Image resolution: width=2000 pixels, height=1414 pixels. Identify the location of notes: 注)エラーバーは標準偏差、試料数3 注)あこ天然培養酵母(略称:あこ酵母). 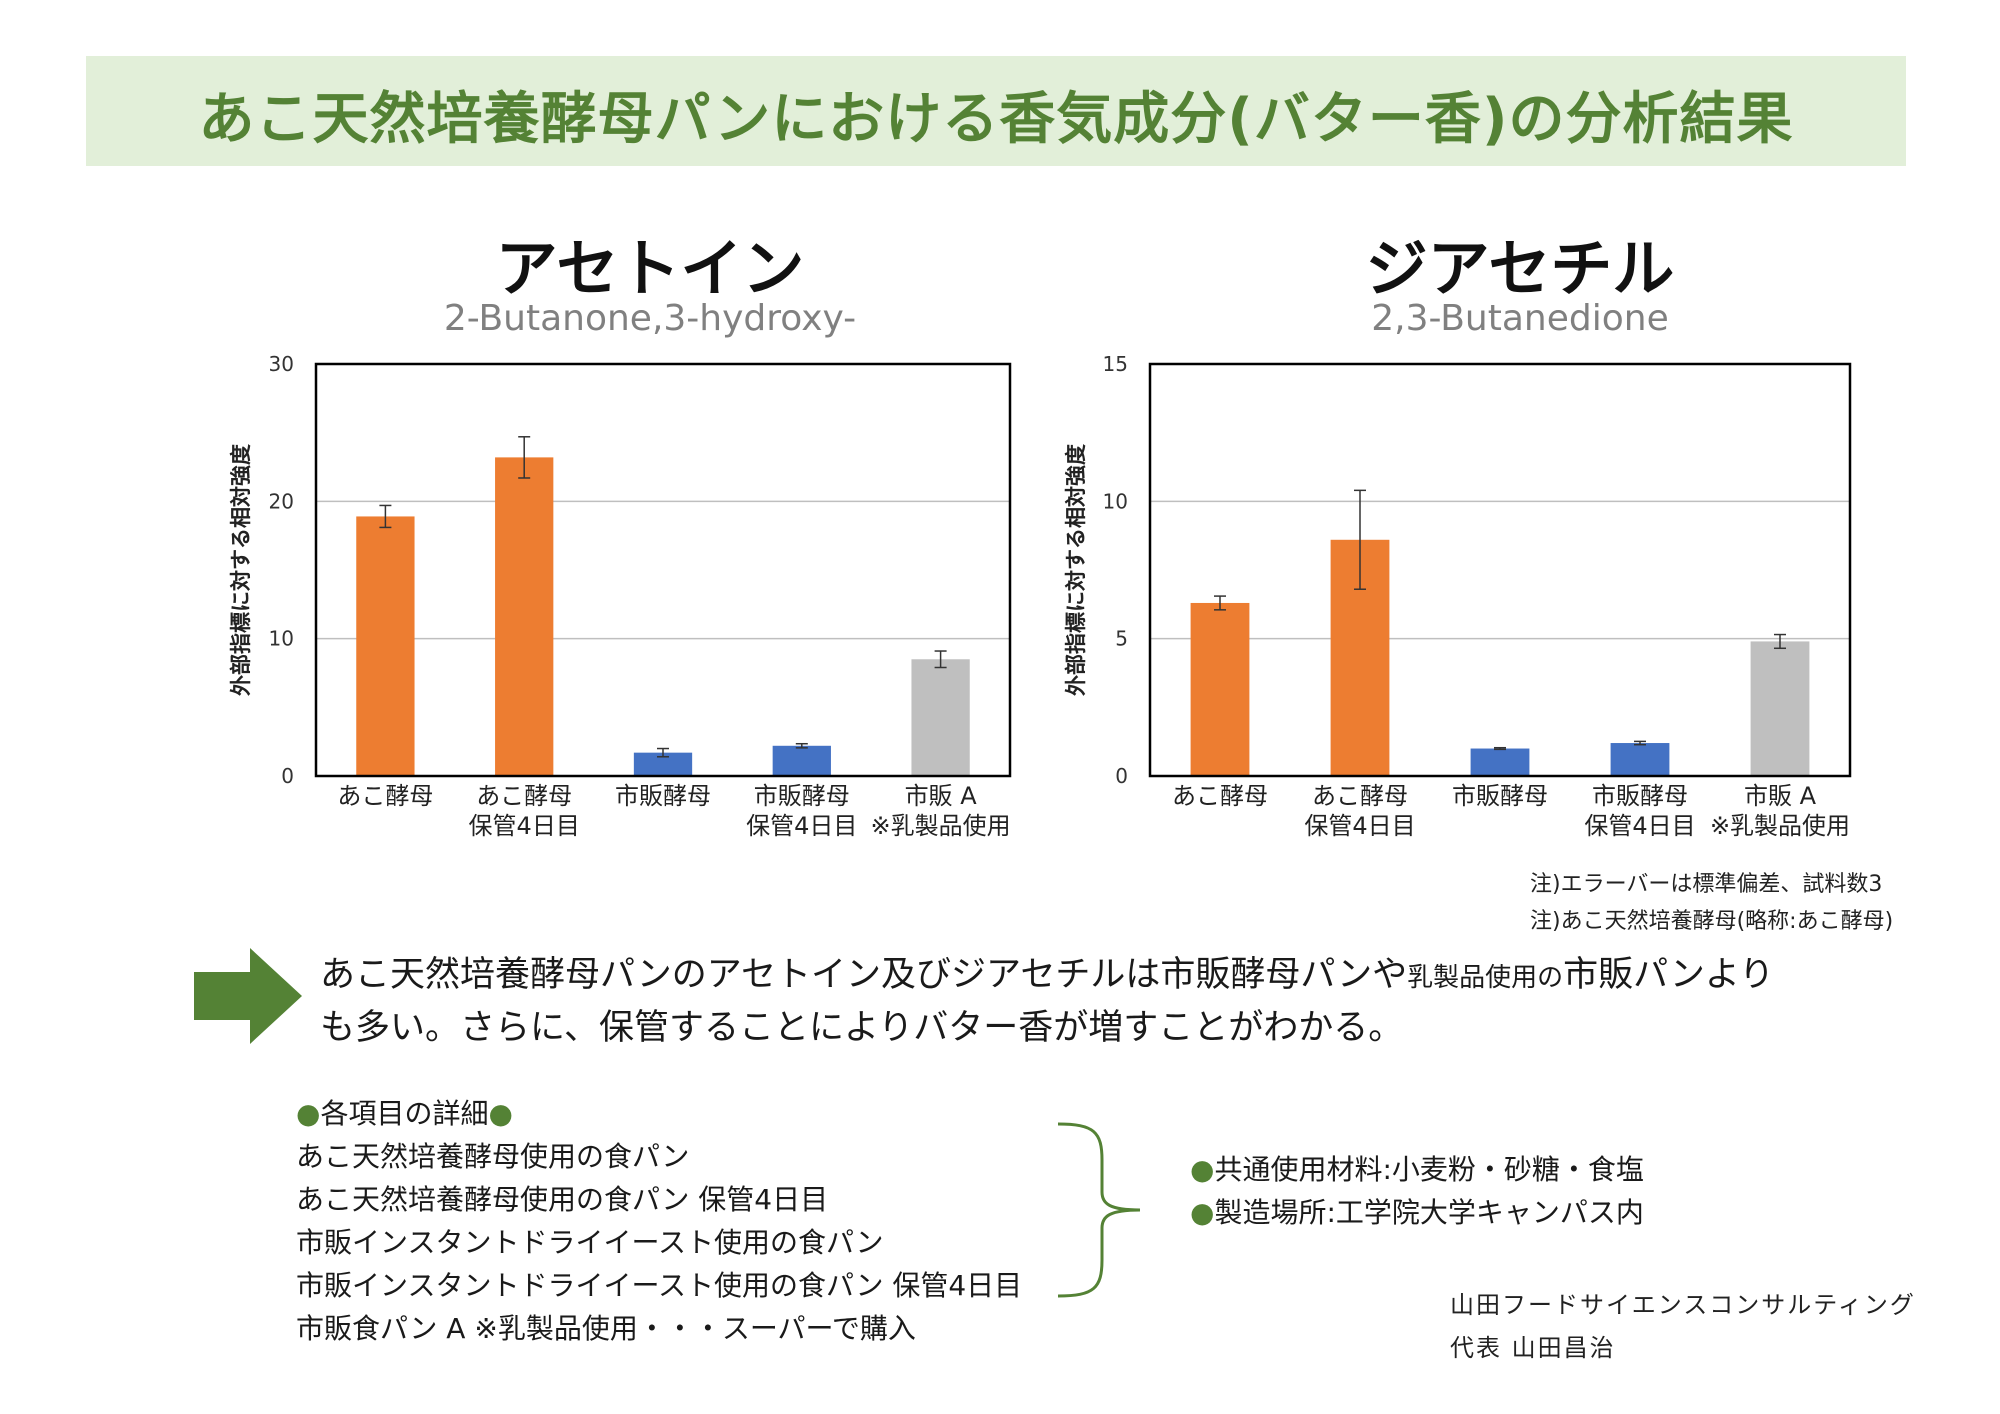
(1711, 903).